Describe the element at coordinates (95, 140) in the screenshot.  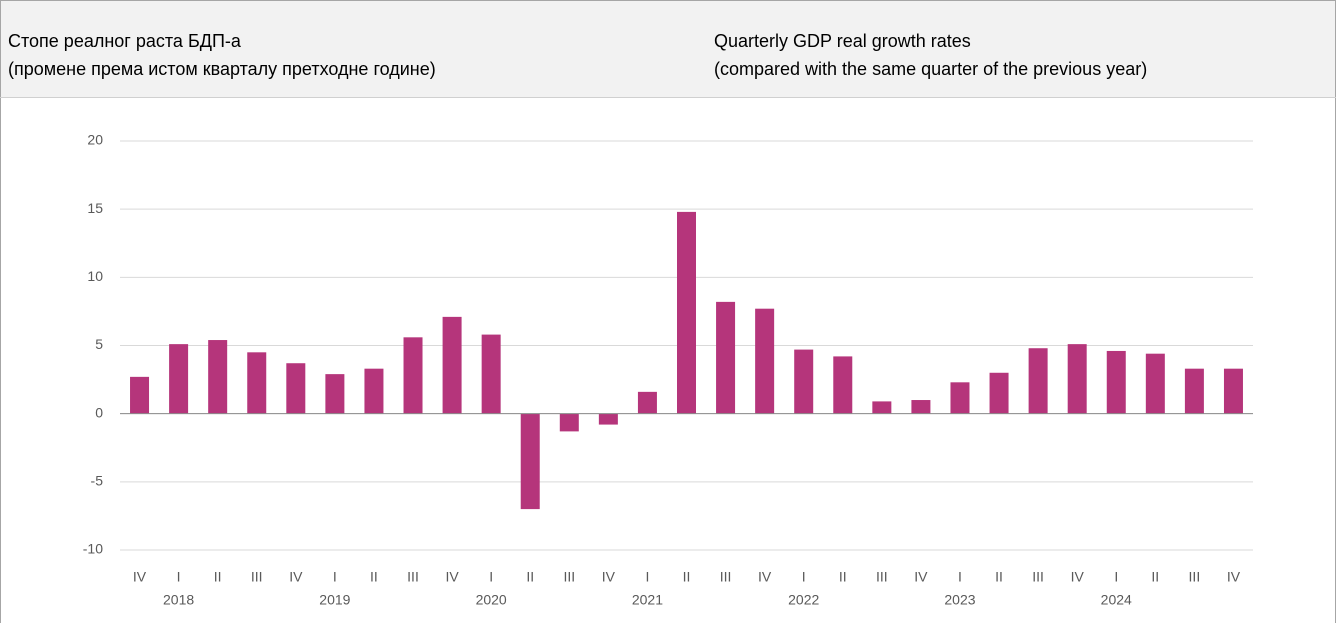
I see `y-tick-label: 20` at that location.